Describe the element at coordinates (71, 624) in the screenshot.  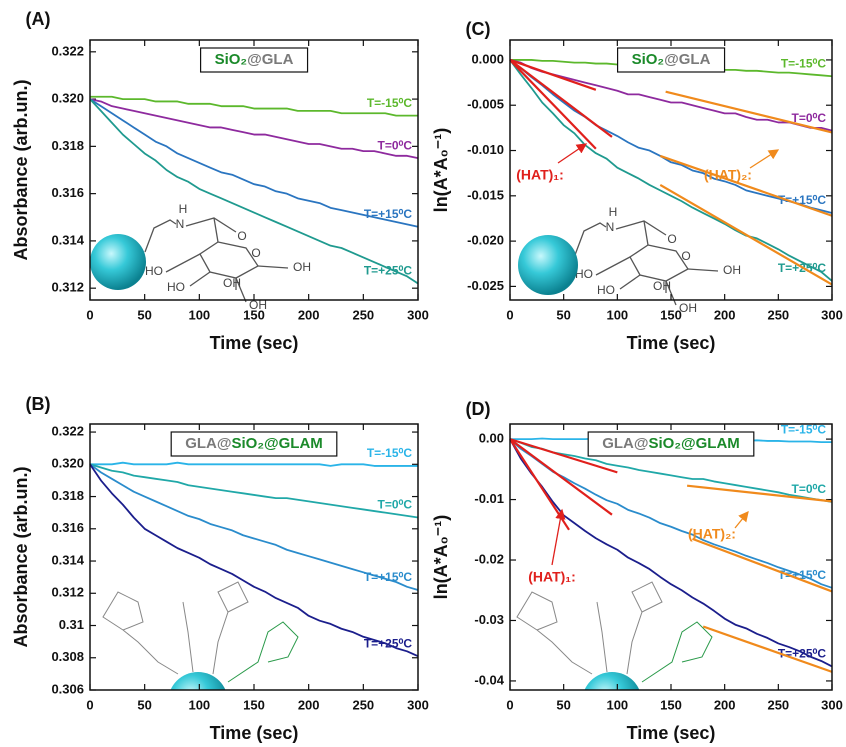
I see `y-tick-label: 0.31` at that location.